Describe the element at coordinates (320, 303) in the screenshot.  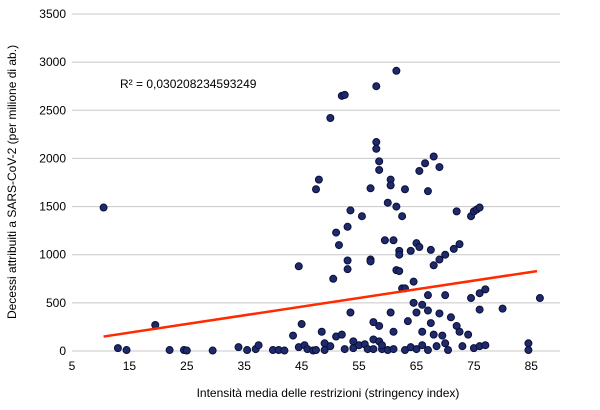
I see `trendline` at that location.